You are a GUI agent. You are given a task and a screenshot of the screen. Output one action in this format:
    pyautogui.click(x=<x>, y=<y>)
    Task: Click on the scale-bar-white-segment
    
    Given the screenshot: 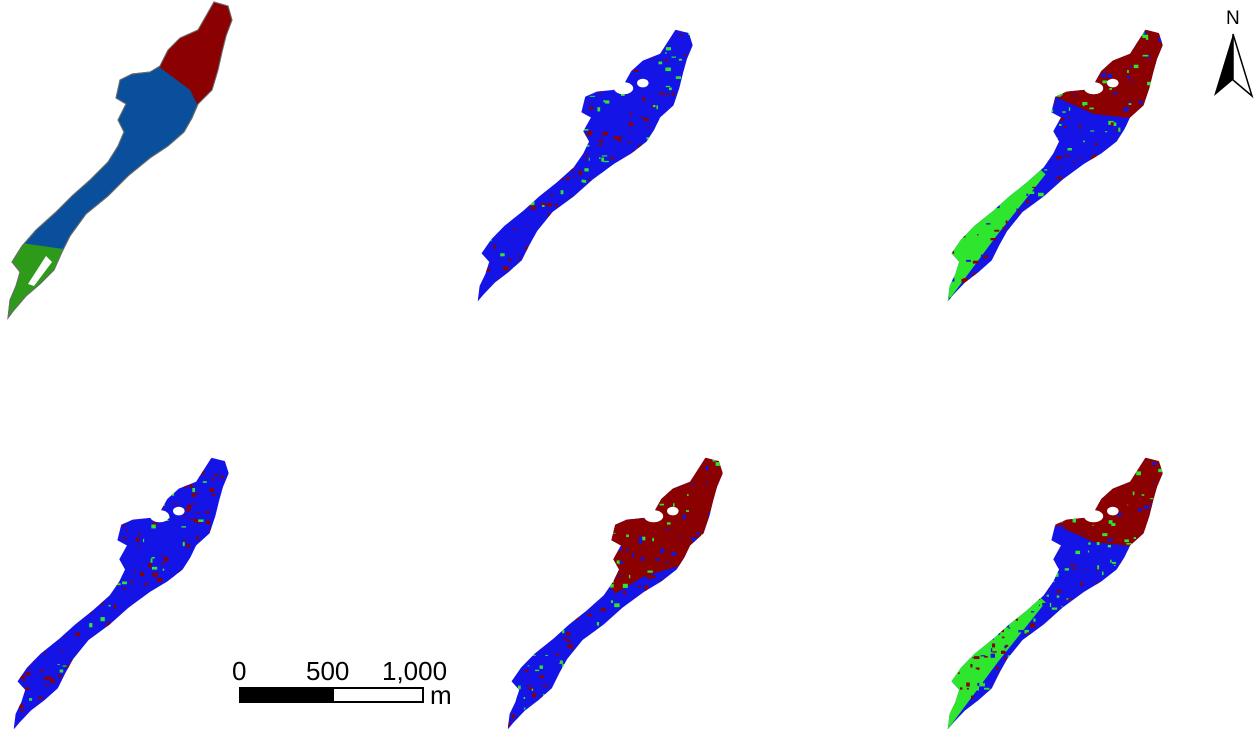 What is the action you would take?
    pyautogui.click(x=378, y=695)
    